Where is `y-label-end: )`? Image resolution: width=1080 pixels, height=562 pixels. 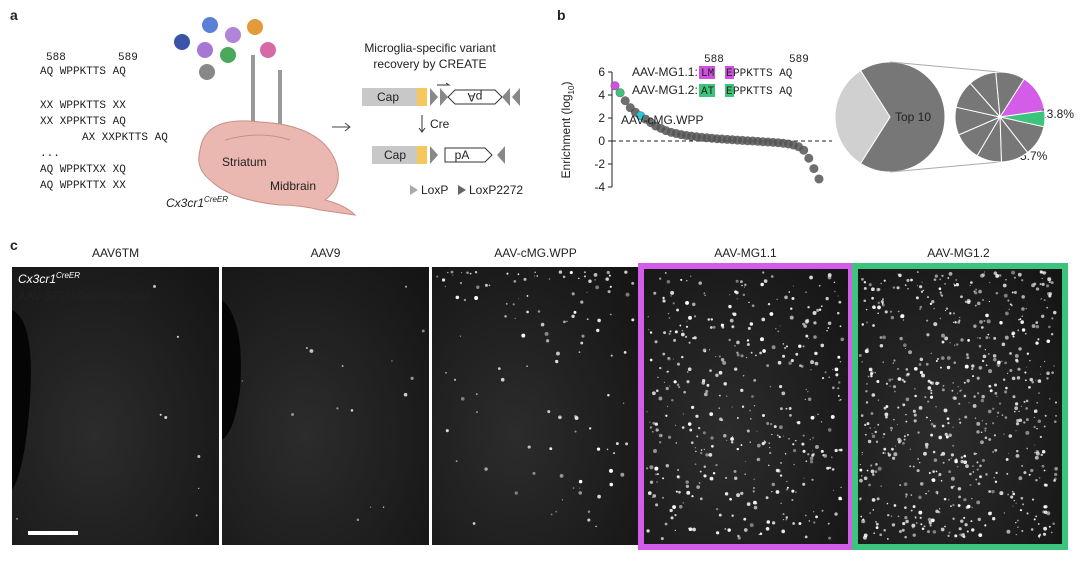 y-label-end: ) is located at coordinates (566, 84).